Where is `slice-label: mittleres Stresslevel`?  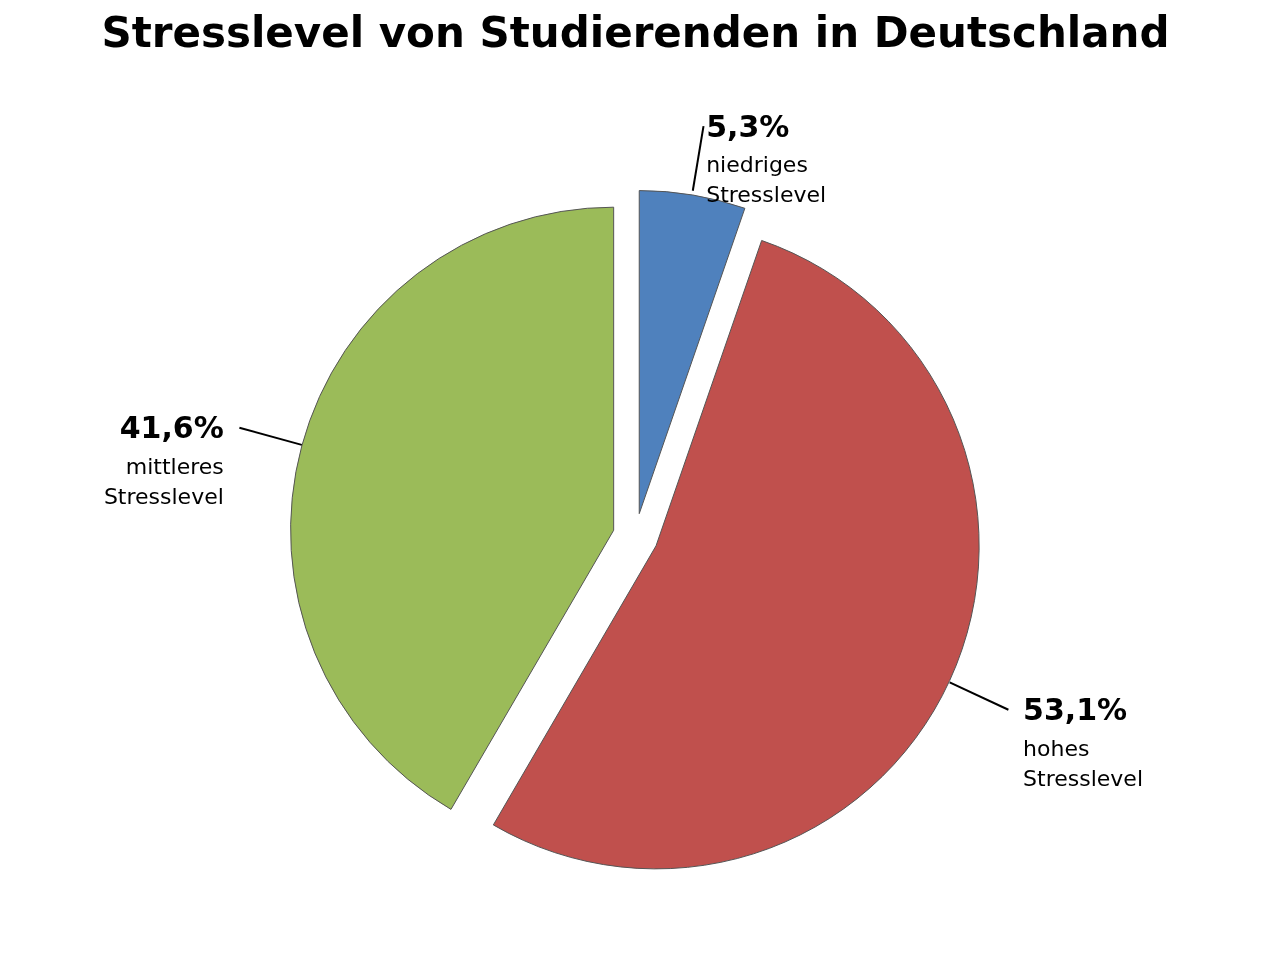 slice-label: mittleres Stresslevel is located at coordinates (163, 481).